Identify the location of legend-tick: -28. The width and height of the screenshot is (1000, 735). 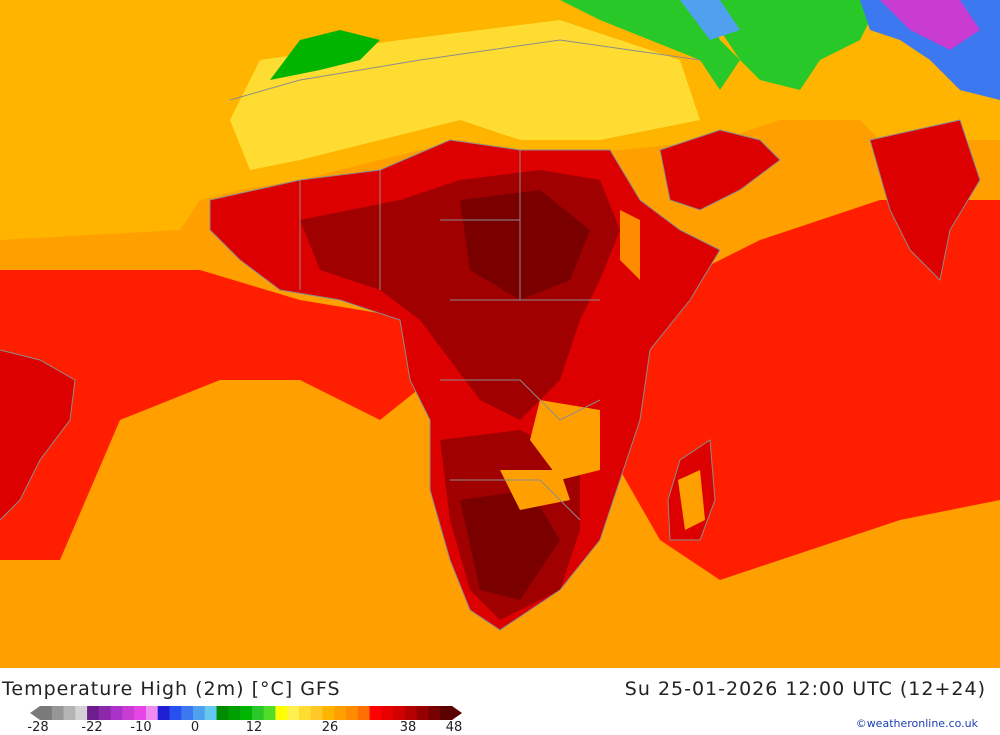
(38, 727).